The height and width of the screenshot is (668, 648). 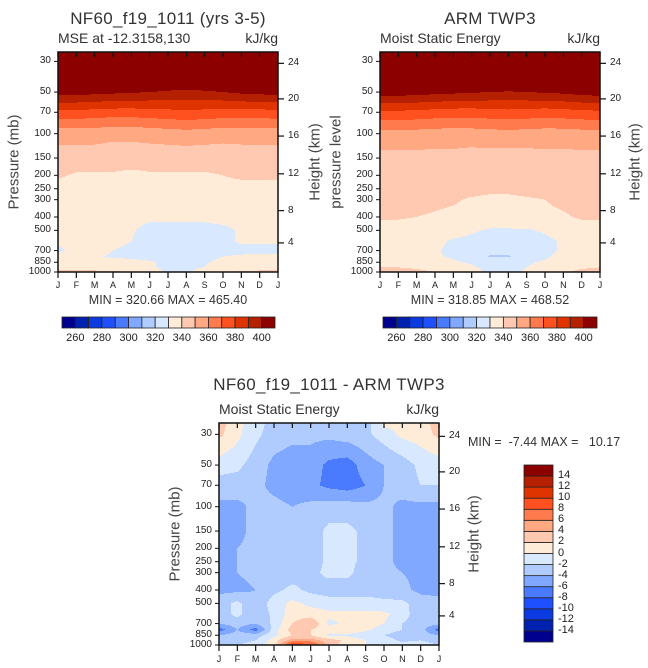 What do you see at coordinates (42, 230) in the screenshot?
I see `pressure-tick-label: 500` at bounding box center [42, 230].